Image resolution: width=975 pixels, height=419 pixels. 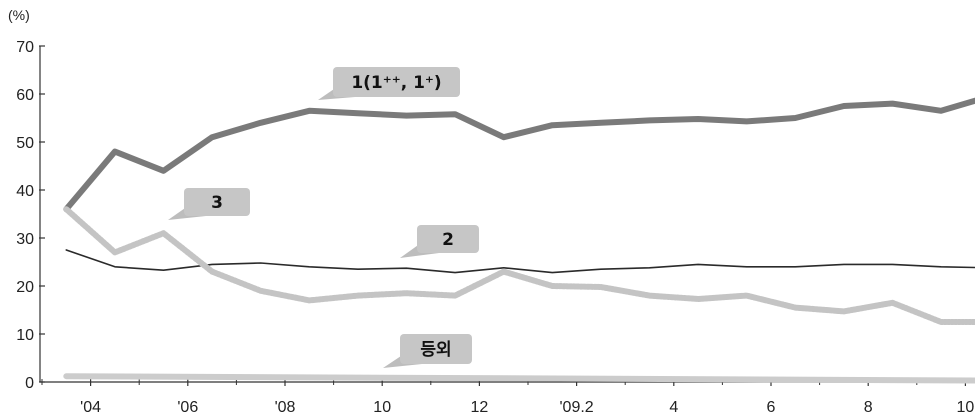 What do you see at coordinates (25, 239) in the screenshot?
I see `y-tick-label: 30` at bounding box center [25, 239].